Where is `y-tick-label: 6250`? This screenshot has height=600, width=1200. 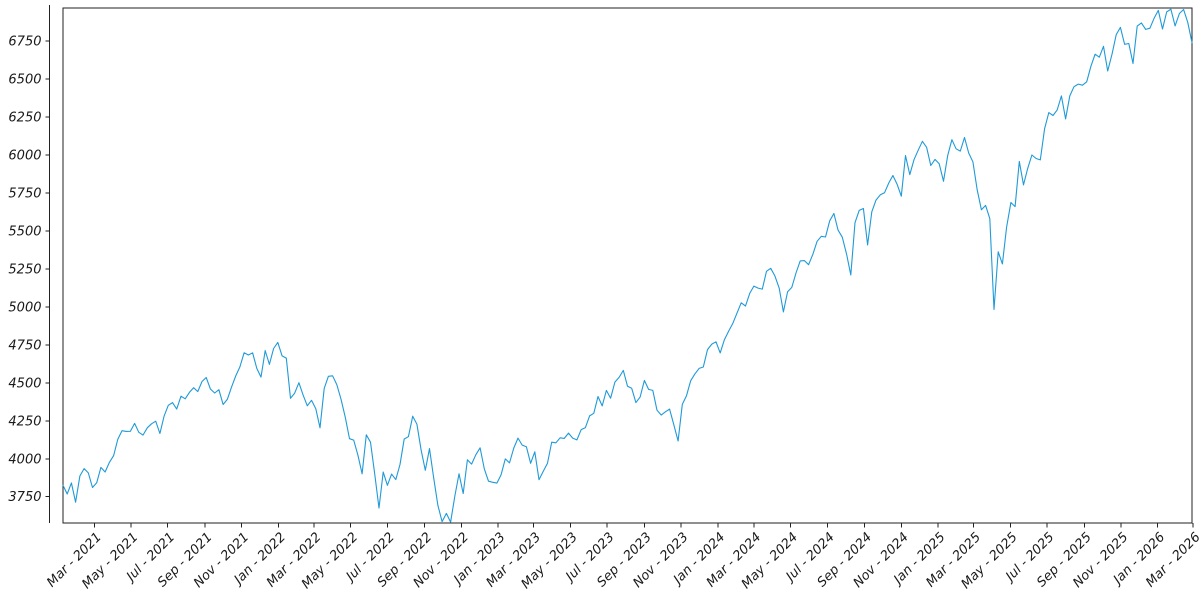
y-tick-label: 6250 is located at coordinates (24, 118).